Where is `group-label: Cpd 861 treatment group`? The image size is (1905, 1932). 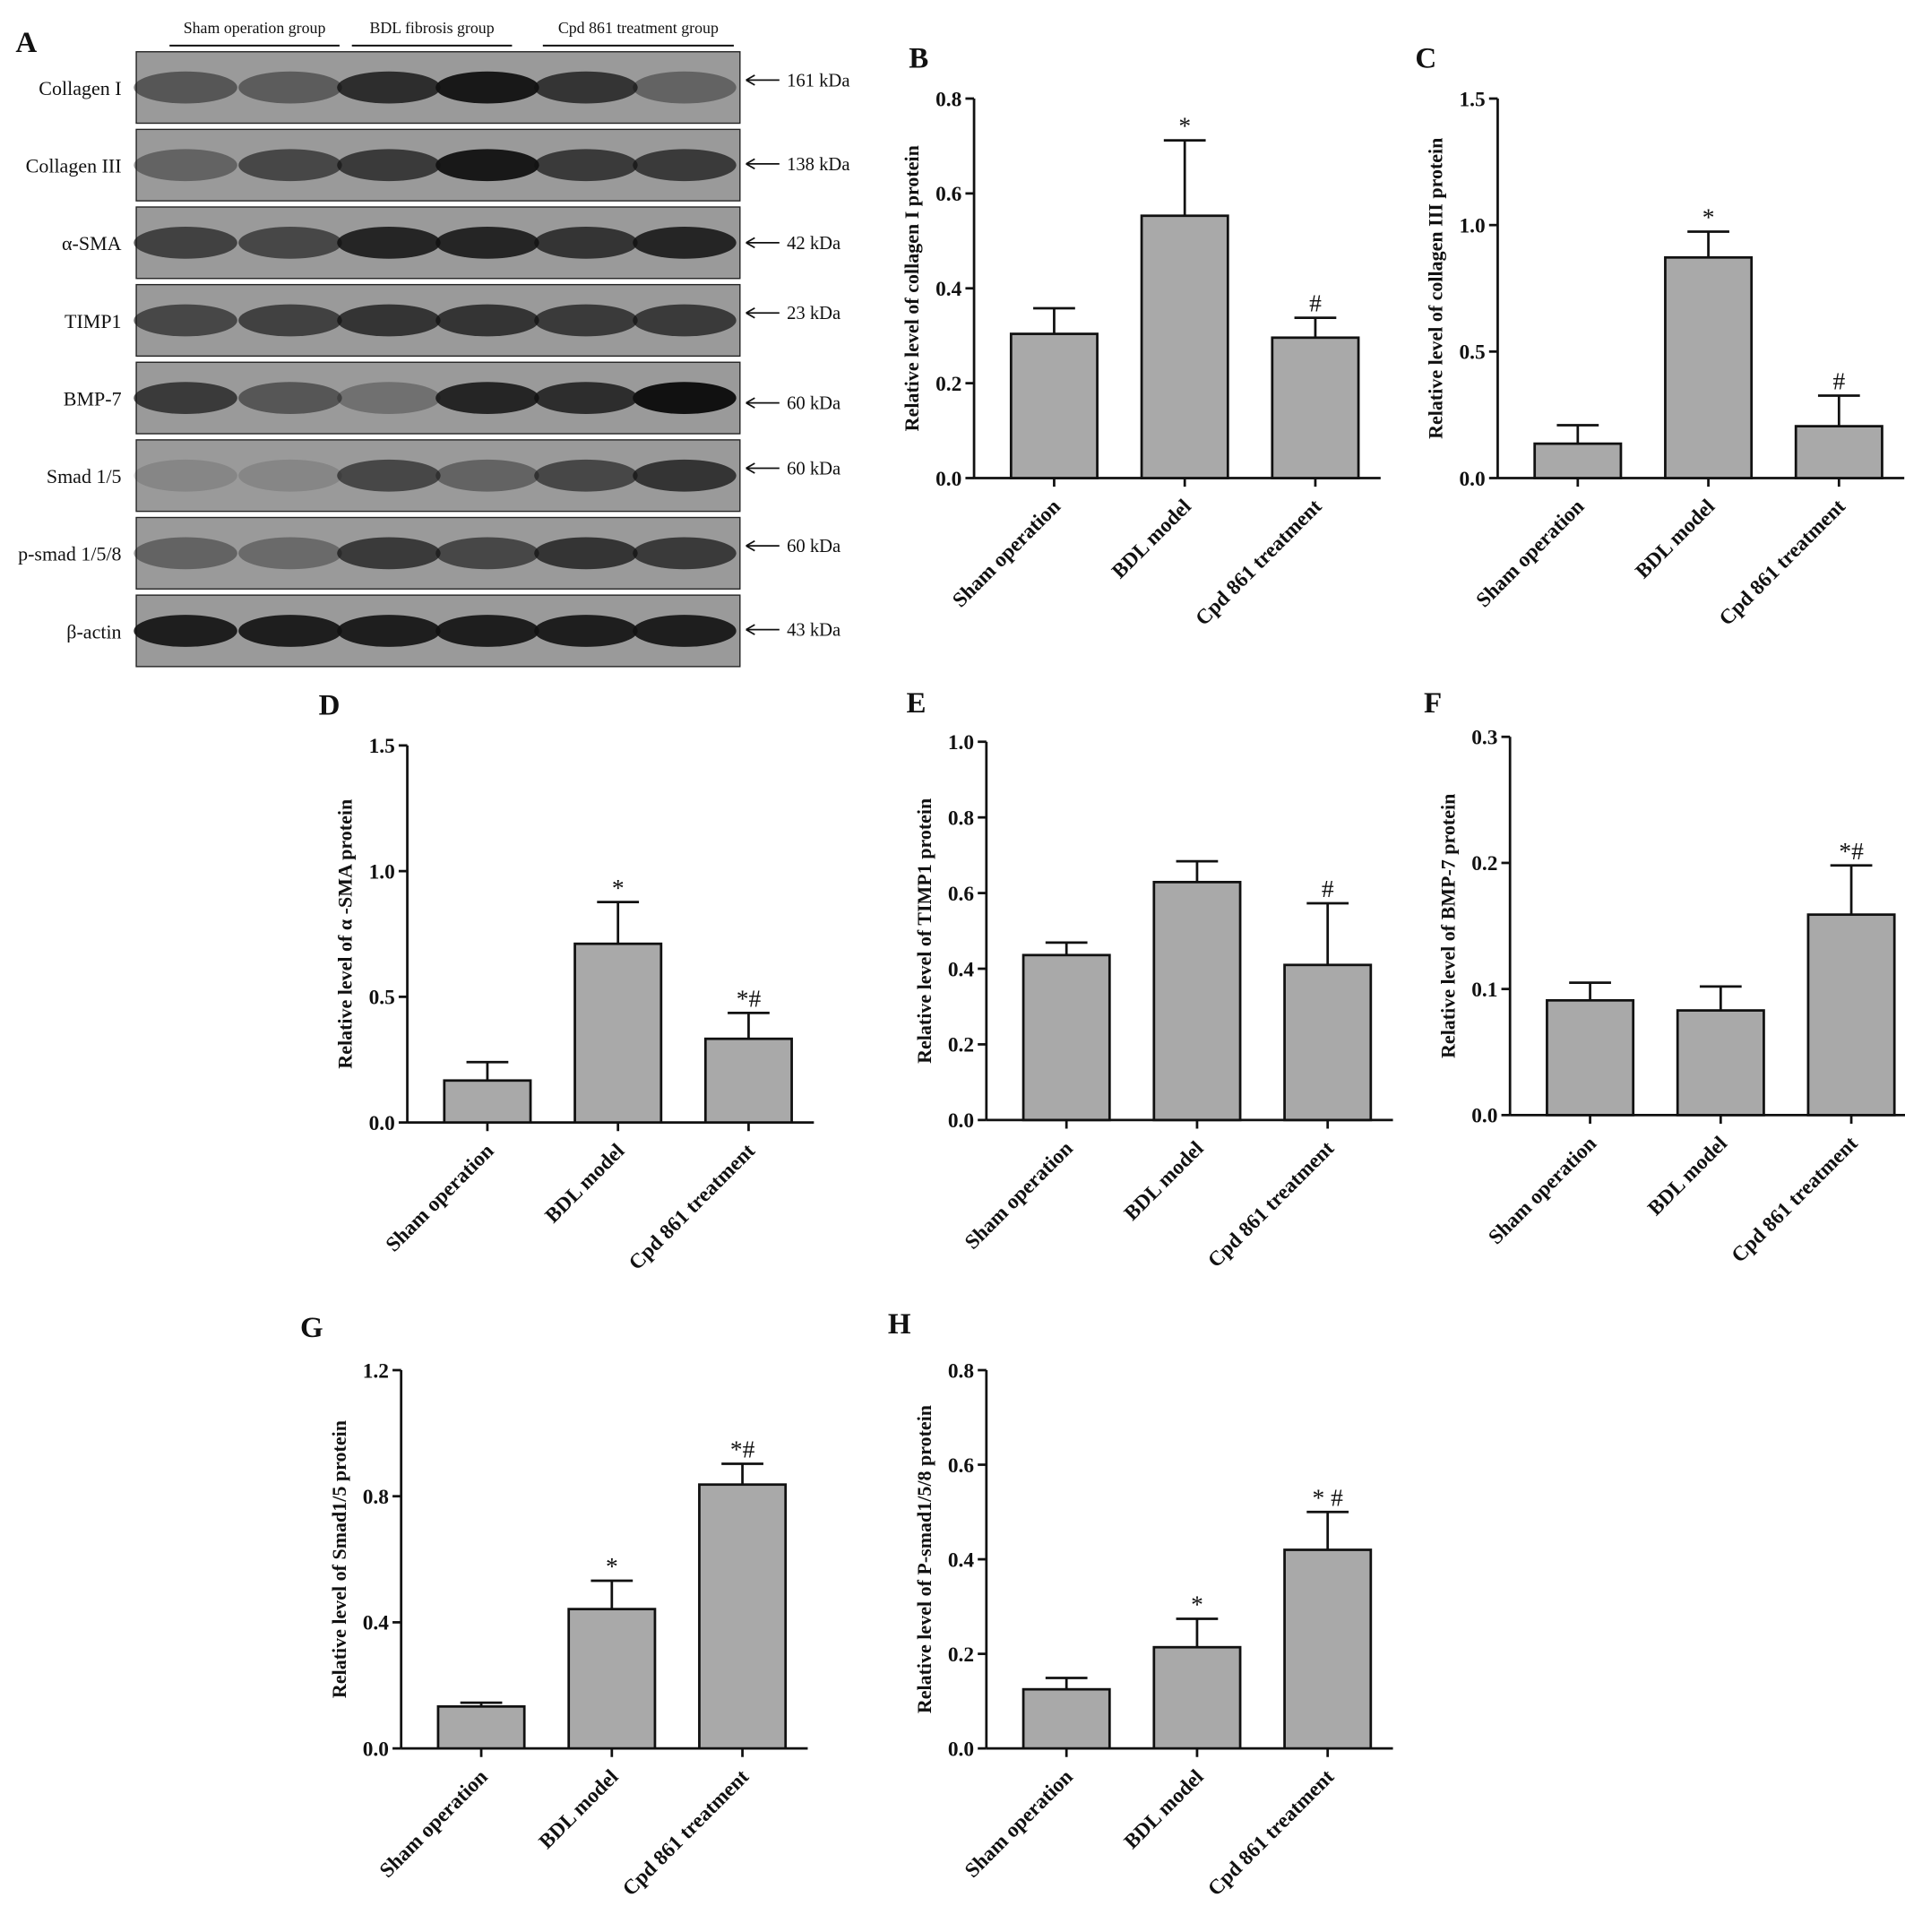
group-label: Cpd 861 treatment group is located at coordinates (638, 28).